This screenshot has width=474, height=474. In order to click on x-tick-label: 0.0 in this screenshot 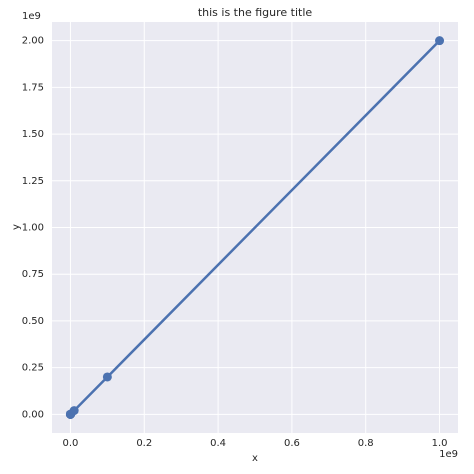, I will do `click(71, 443)`.